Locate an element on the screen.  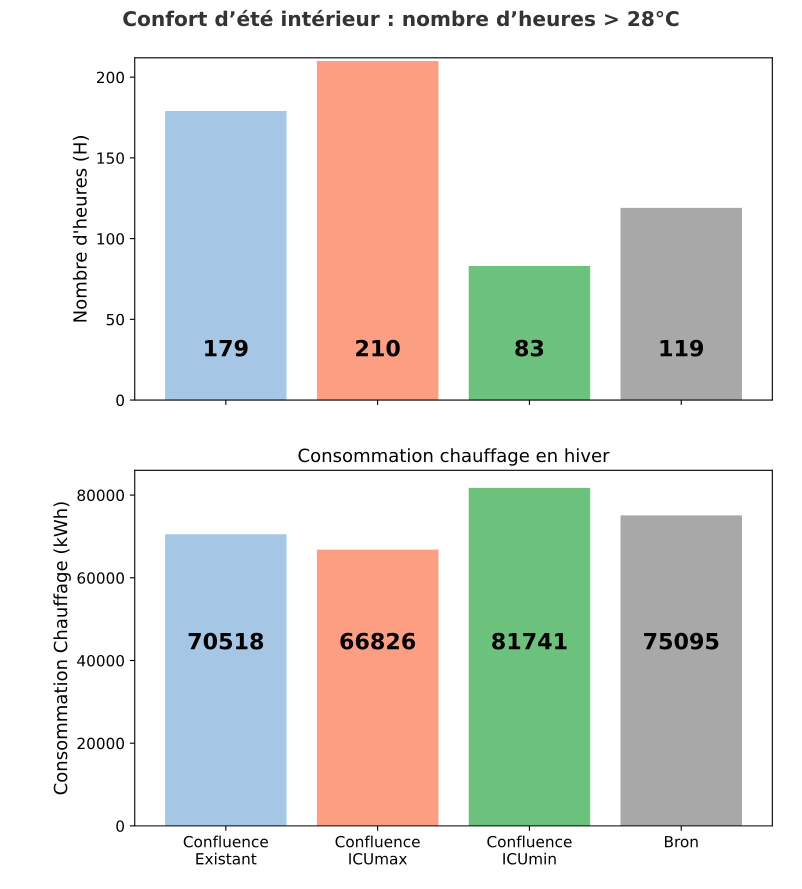
y-tick-label: 150 is located at coordinates (111, 158).